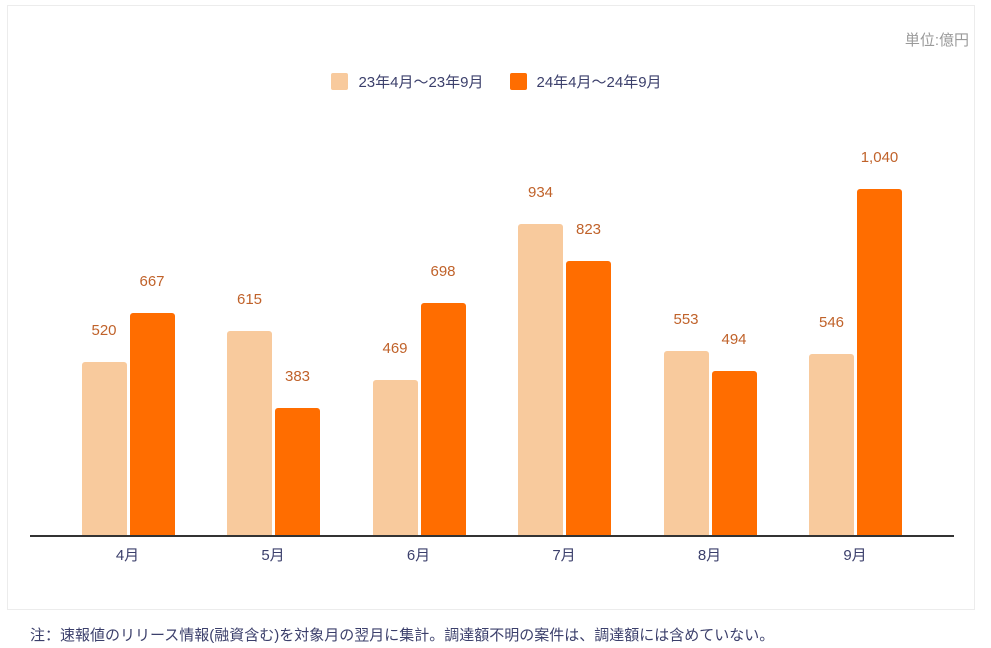 Image resolution: width=991 pixels, height=648 pixels. What do you see at coordinates (297, 376) in the screenshot?
I see `value-label: 383` at bounding box center [297, 376].